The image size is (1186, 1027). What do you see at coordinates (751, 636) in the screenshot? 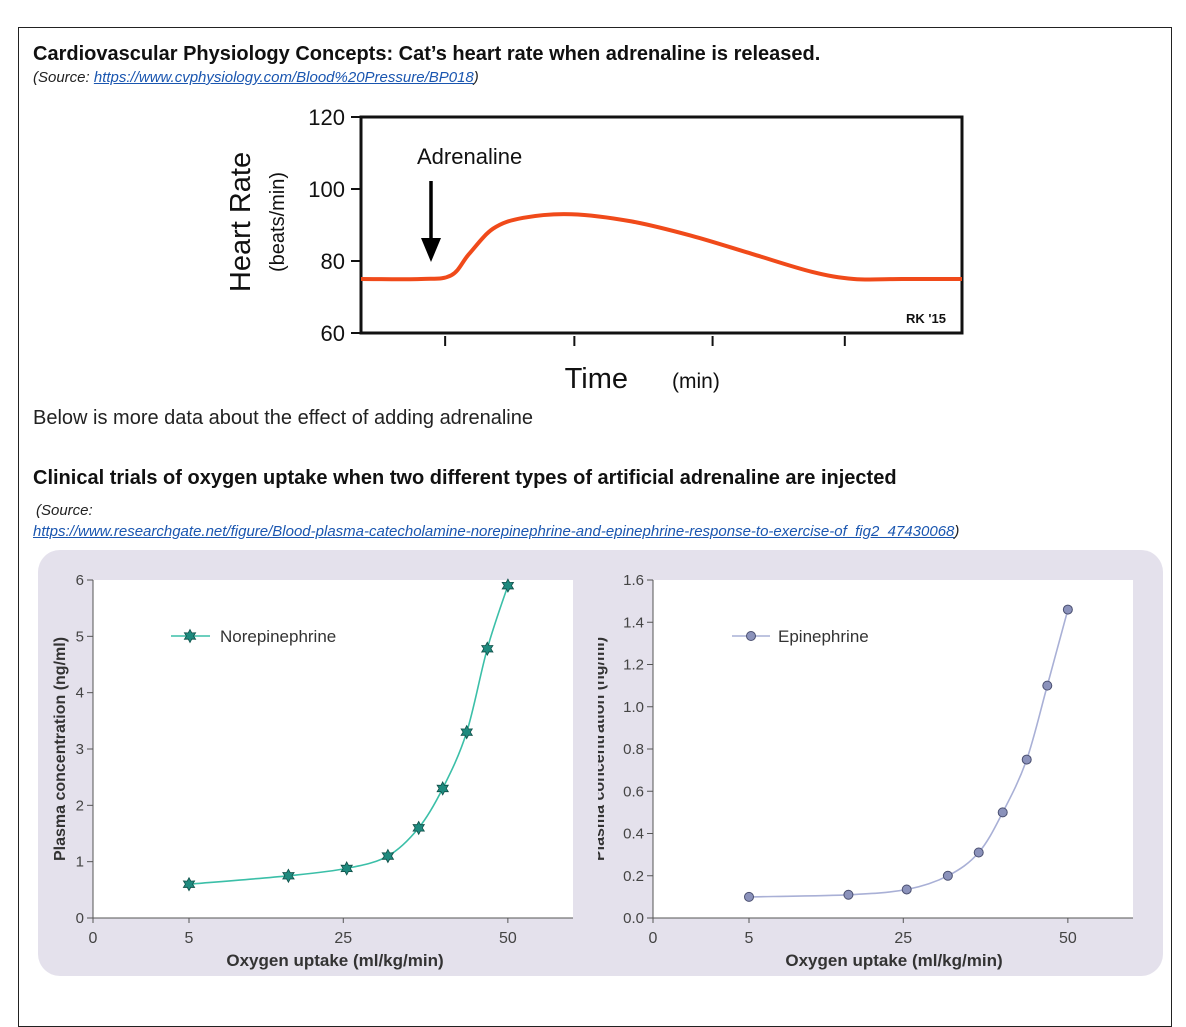
I see `ep-legend-marker` at bounding box center [751, 636].